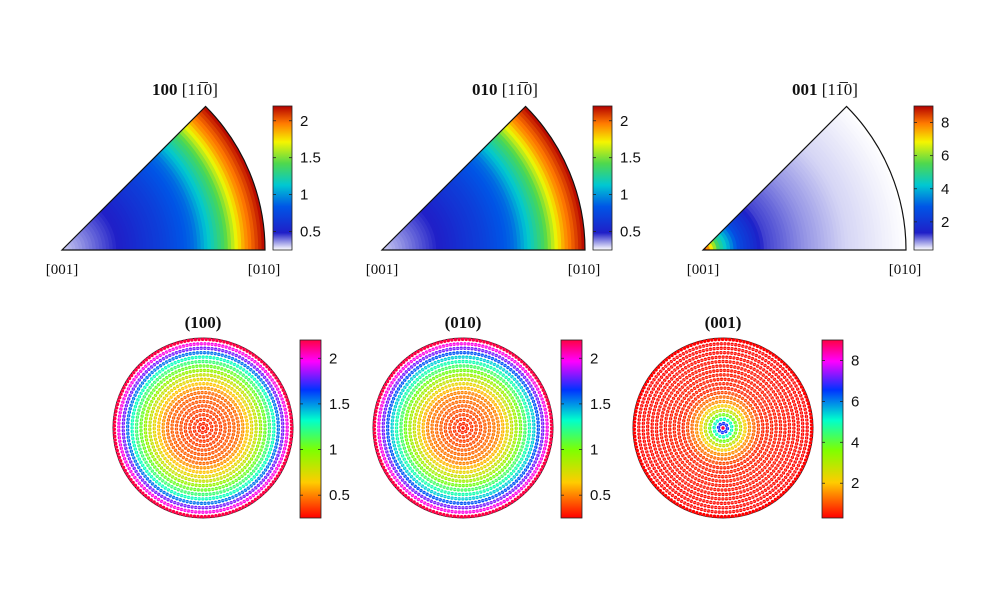 Image resolution: width=1000 pixels, height=600 pixels. Describe the element at coordinates (339, 404) in the screenshot. I see `colorbar-tick-label: 1.5` at that location.